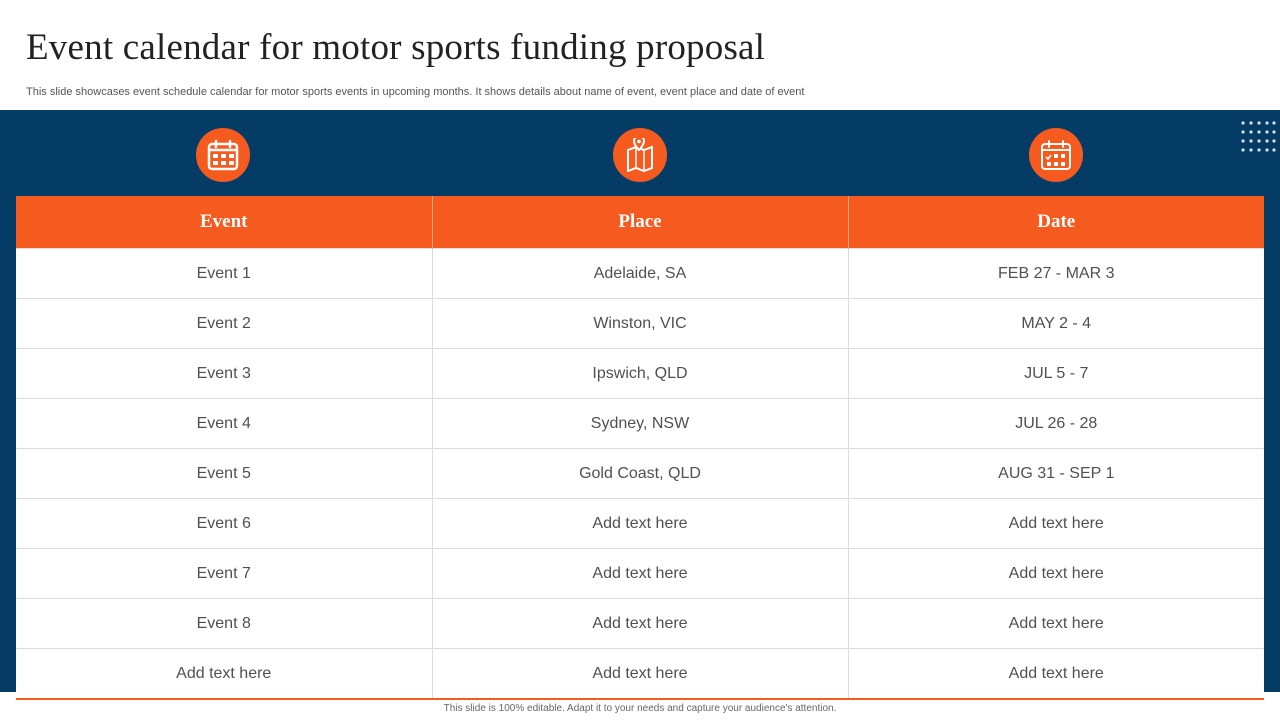  Describe the element at coordinates (1258, 140) in the screenshot. I see `decorative-dots` at that location.